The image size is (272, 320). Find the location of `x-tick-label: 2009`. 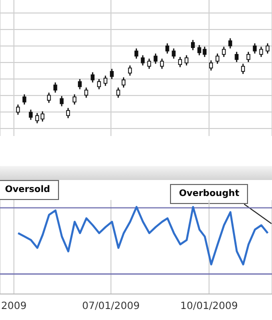

x-tick-label: 2009 is located at coordinates (14, 306).